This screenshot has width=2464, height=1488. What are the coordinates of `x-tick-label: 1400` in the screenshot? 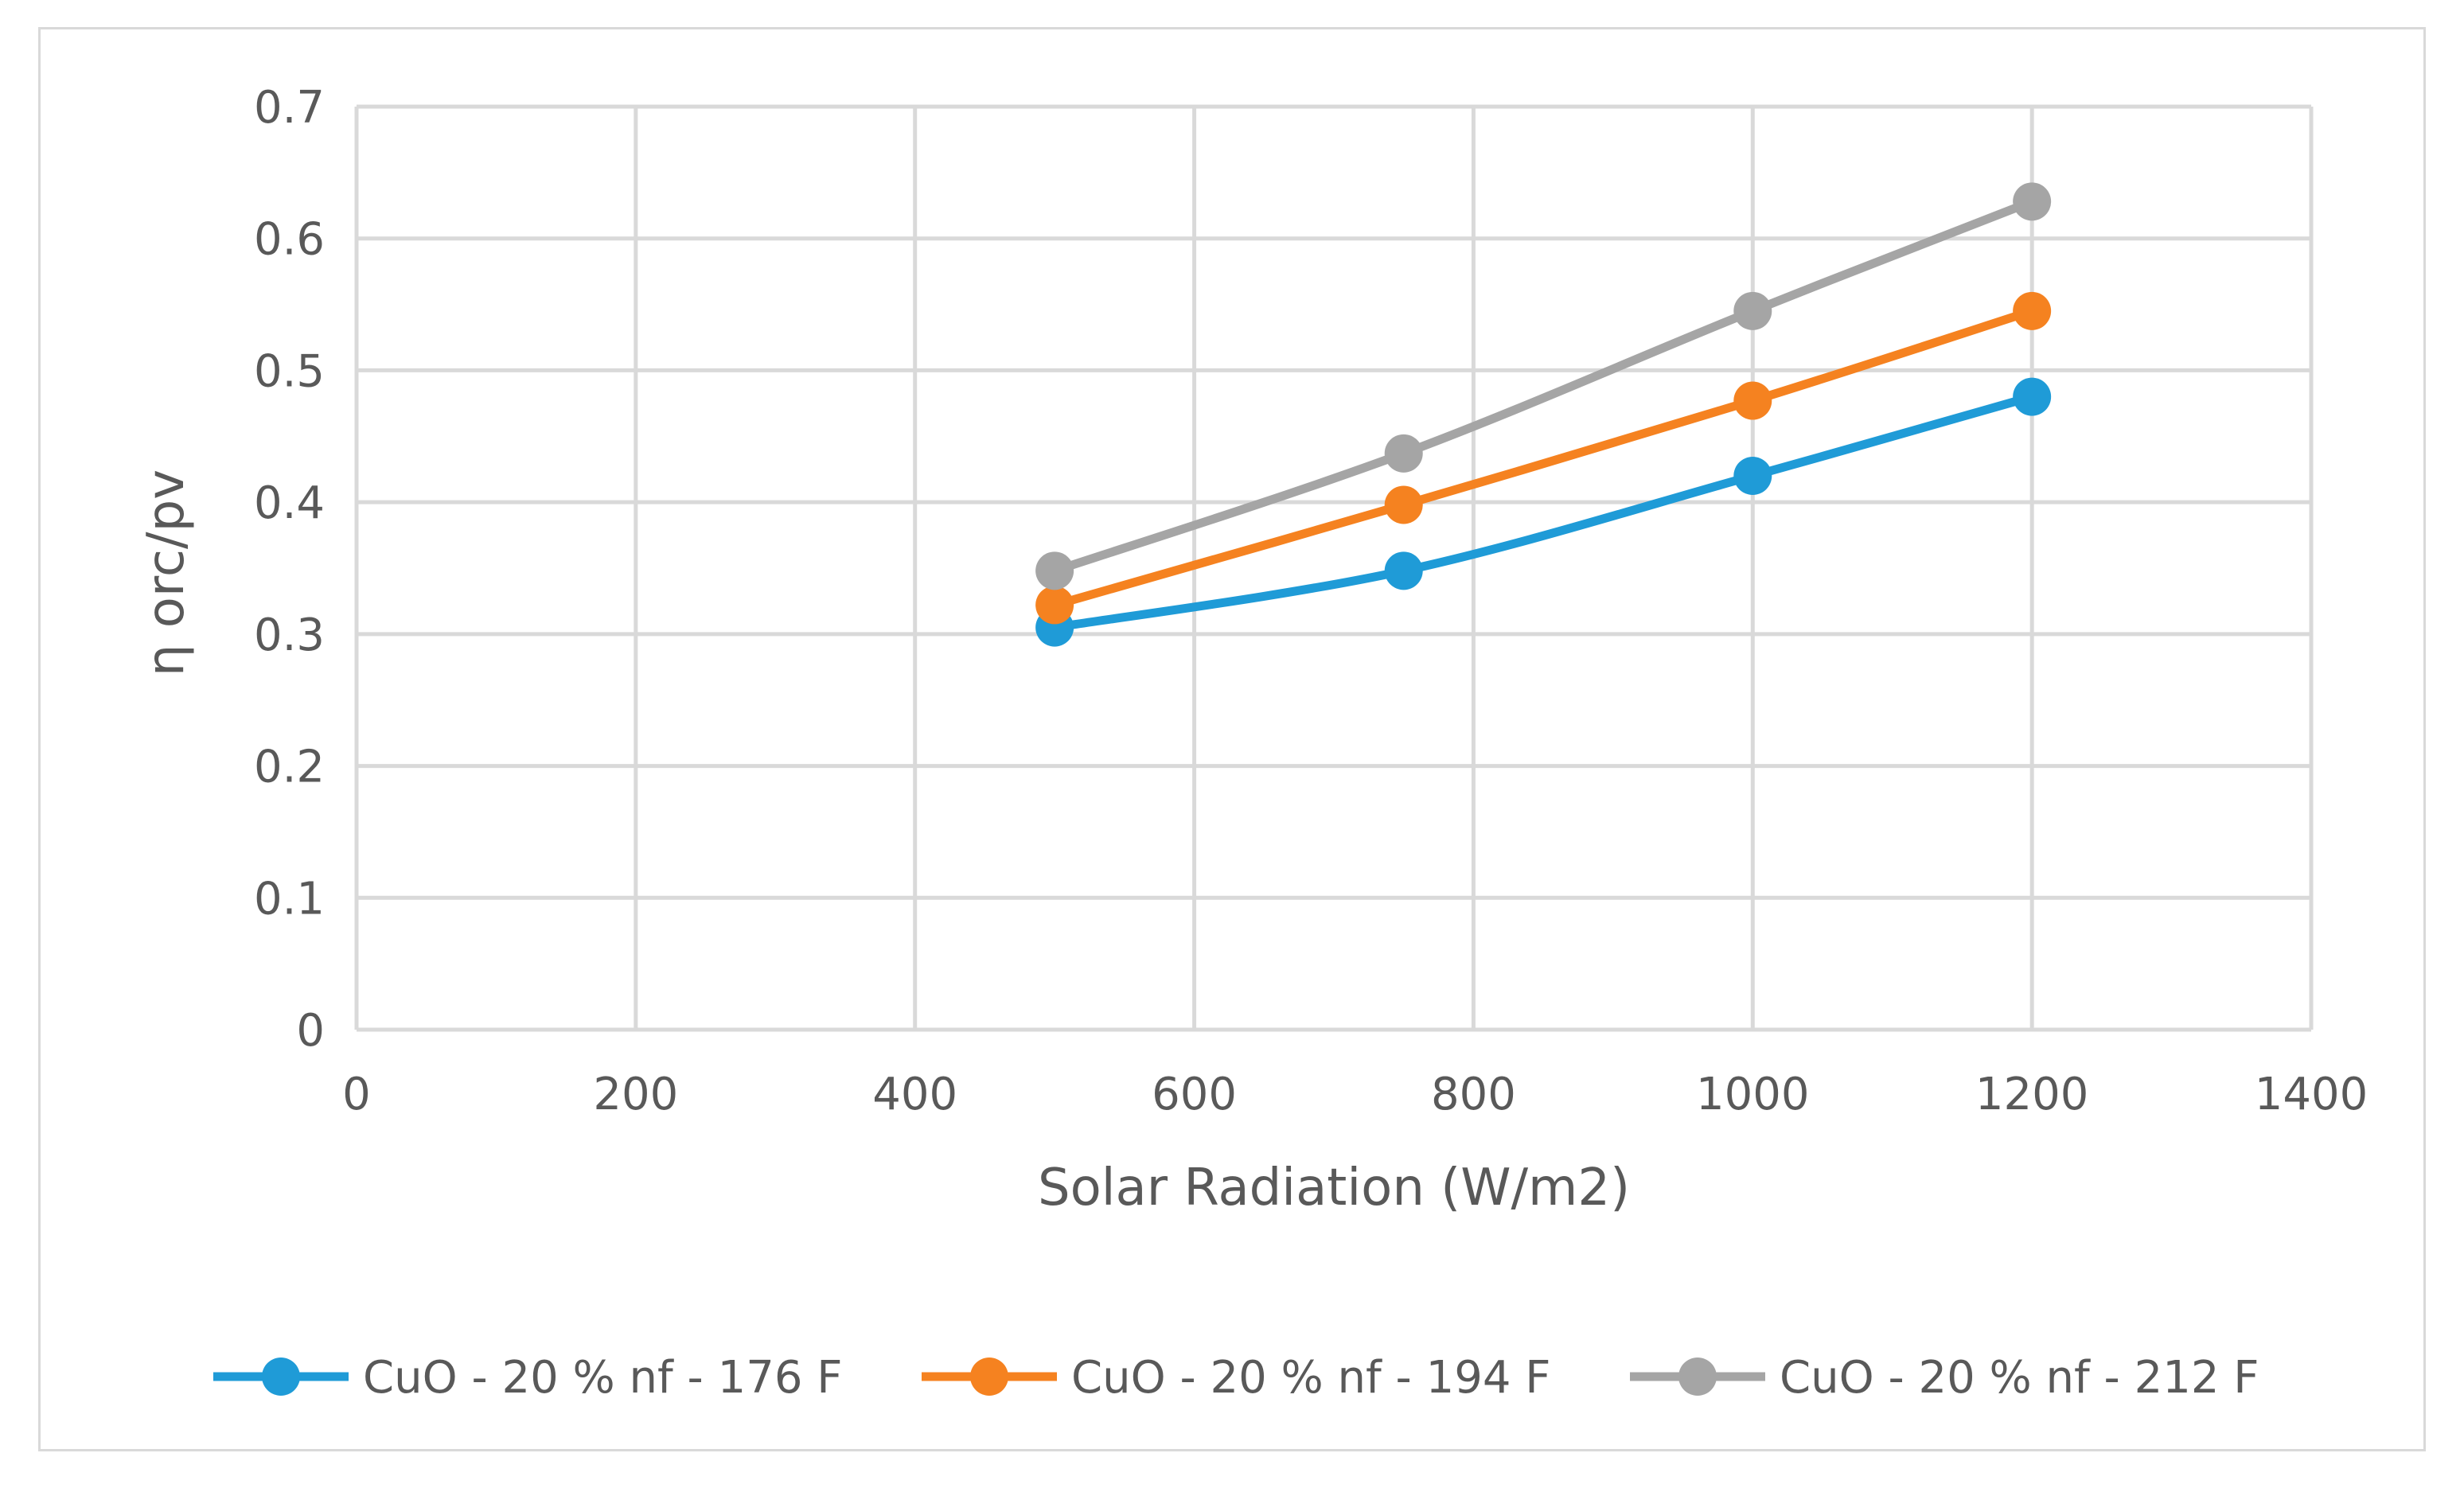 It's located at (2311, 1095).